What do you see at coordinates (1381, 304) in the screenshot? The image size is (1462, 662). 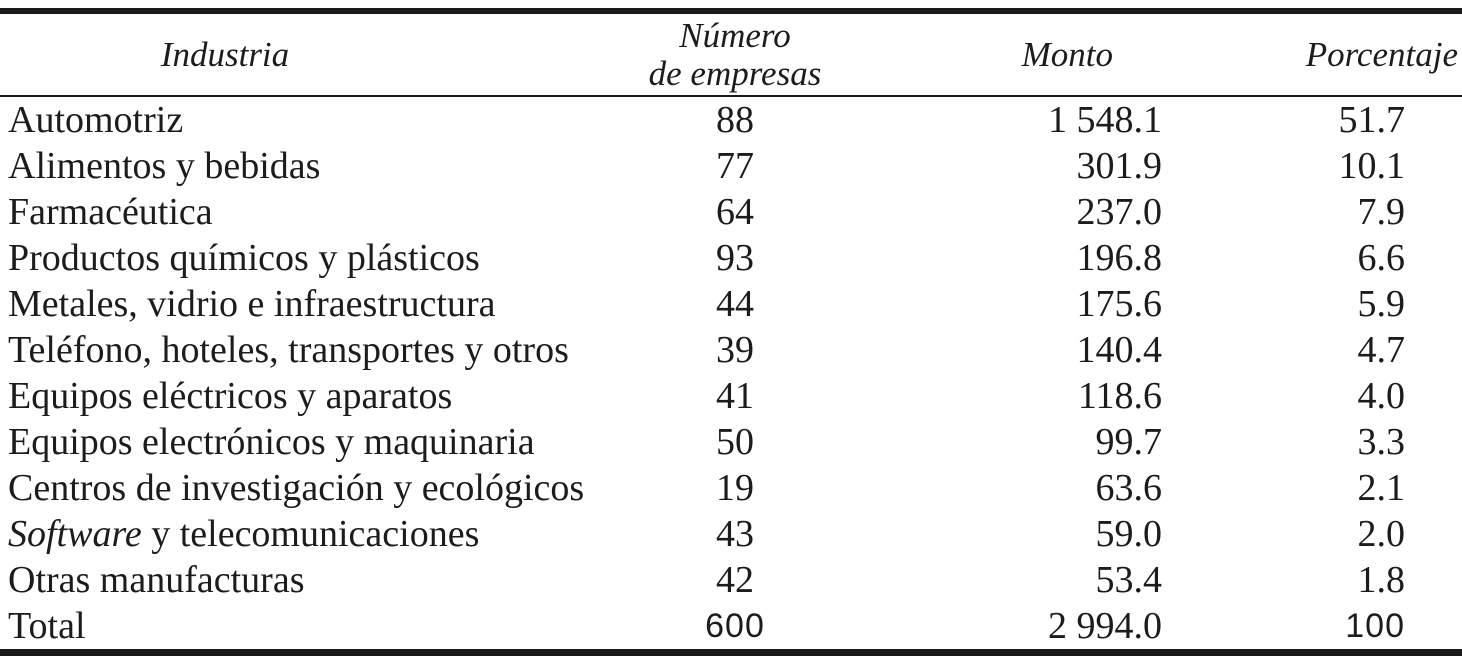 I see `percentage-cell: 5.9` at bounding box center [1381, 304].